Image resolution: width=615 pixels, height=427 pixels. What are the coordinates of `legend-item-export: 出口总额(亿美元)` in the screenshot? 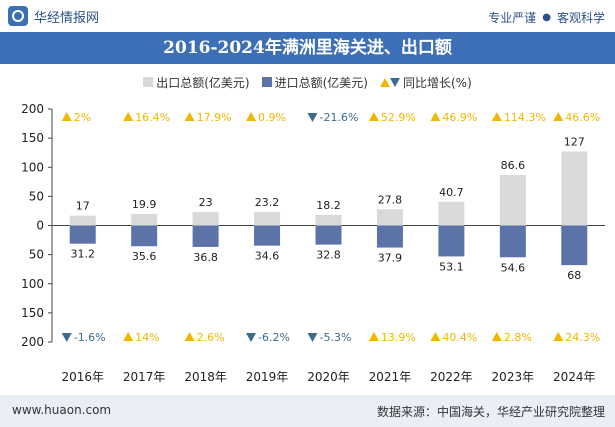 It's located at (196, 82).